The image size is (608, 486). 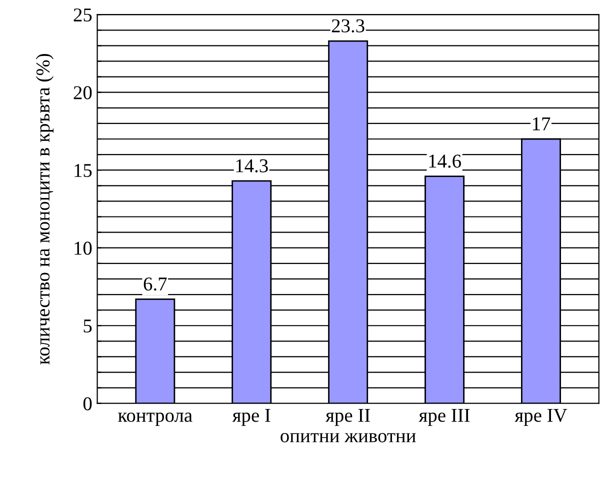 What do you see at coordinates (444, 417) in the screenshot?
I see `x-tick-label: яре III` at bounding box center [444, 417].